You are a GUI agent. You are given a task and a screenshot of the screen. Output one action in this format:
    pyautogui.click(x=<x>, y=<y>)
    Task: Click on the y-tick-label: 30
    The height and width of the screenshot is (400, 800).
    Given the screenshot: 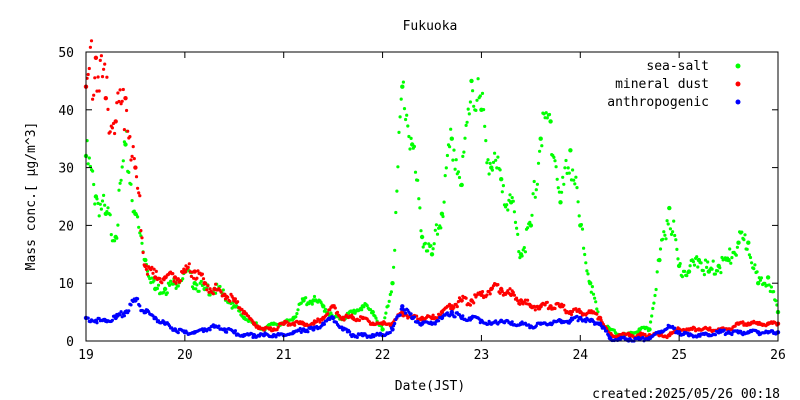 What is the action you would take?
    pyautogui.click(x=66, y=169)
    